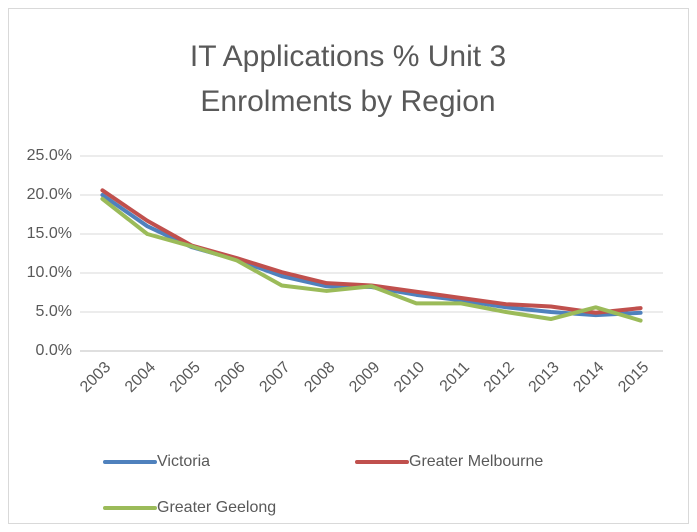 The image size is (697, 532). What do you see at coordinates (183, 461) in the screenshot?
I see `legend-label: Victoria` at bounding box center [183, 461].